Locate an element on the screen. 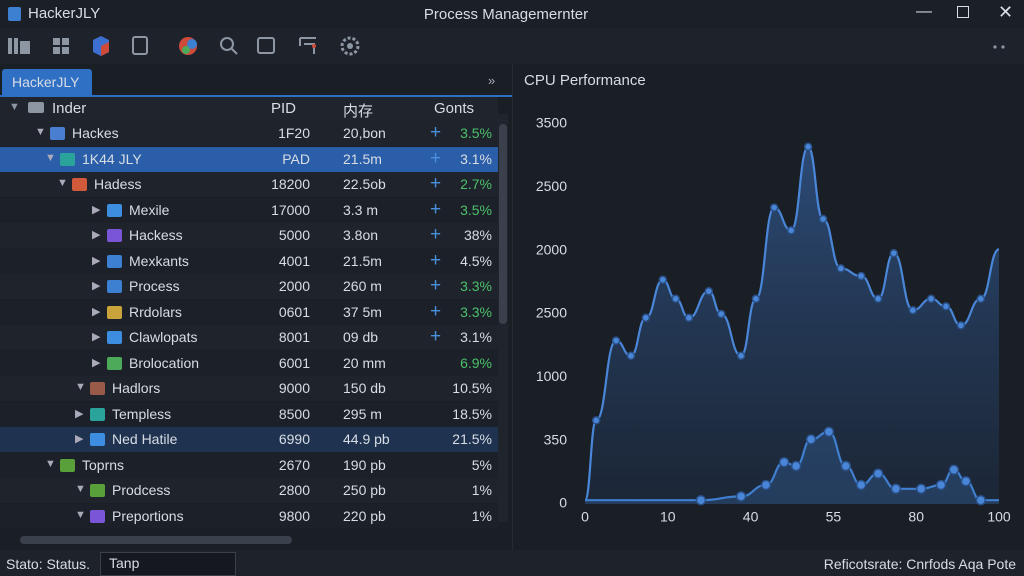  process-name: Templess is located at coordinates (142, 413).